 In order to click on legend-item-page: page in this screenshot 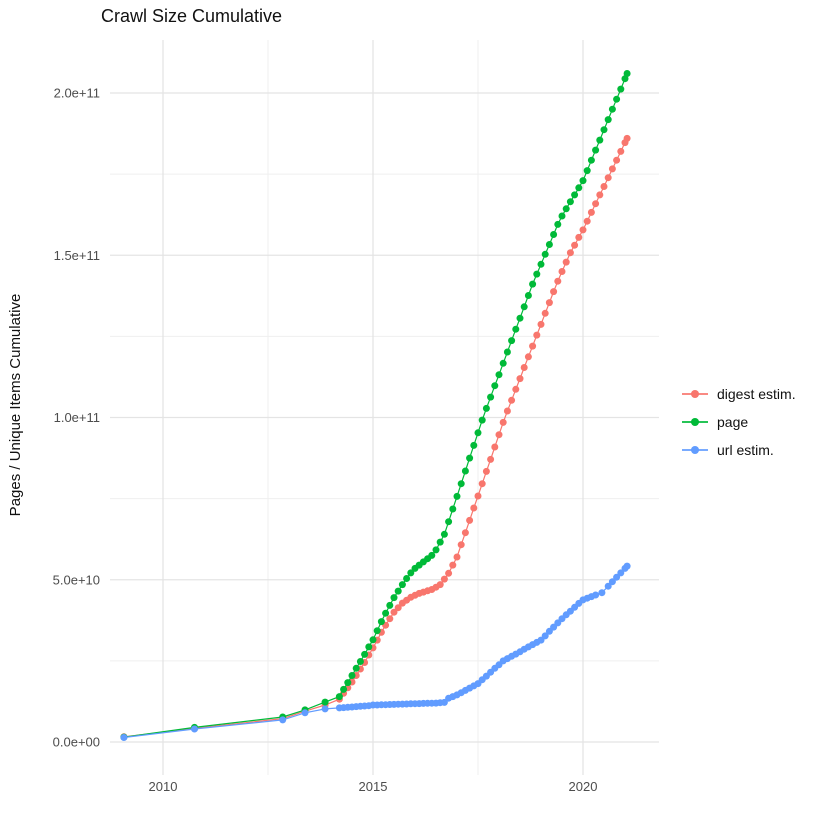, I will do `click(739, 422)`.